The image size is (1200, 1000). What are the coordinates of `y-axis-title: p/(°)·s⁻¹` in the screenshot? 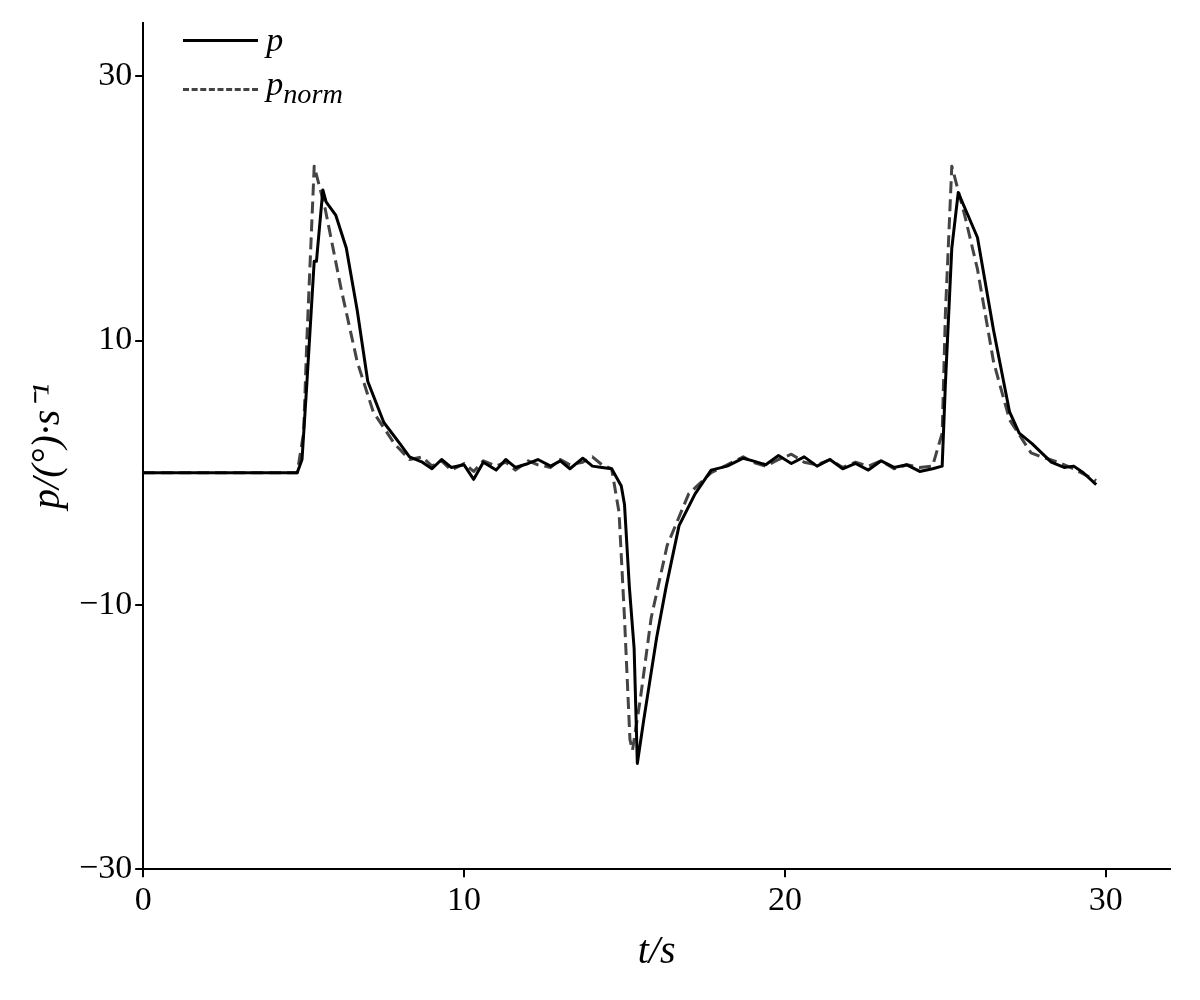 It's located at (45, 447).